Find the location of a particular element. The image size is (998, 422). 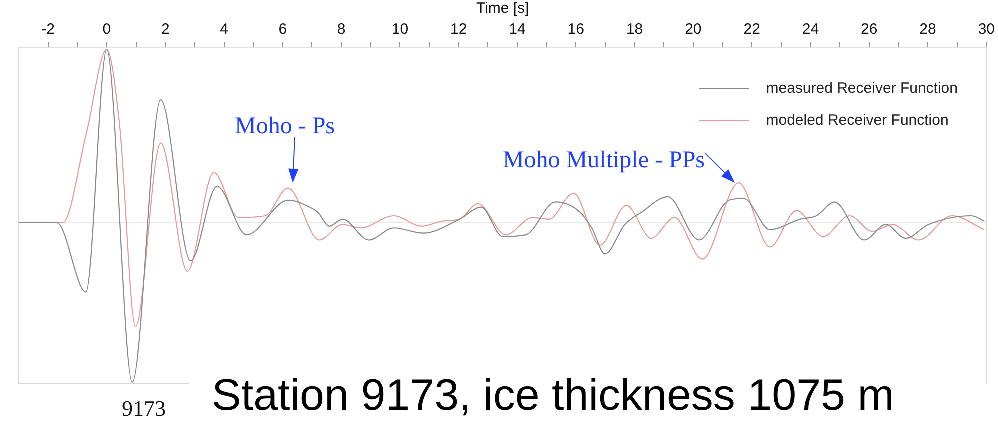

x-tick-label: 10 is located at coordinates (400, 29).